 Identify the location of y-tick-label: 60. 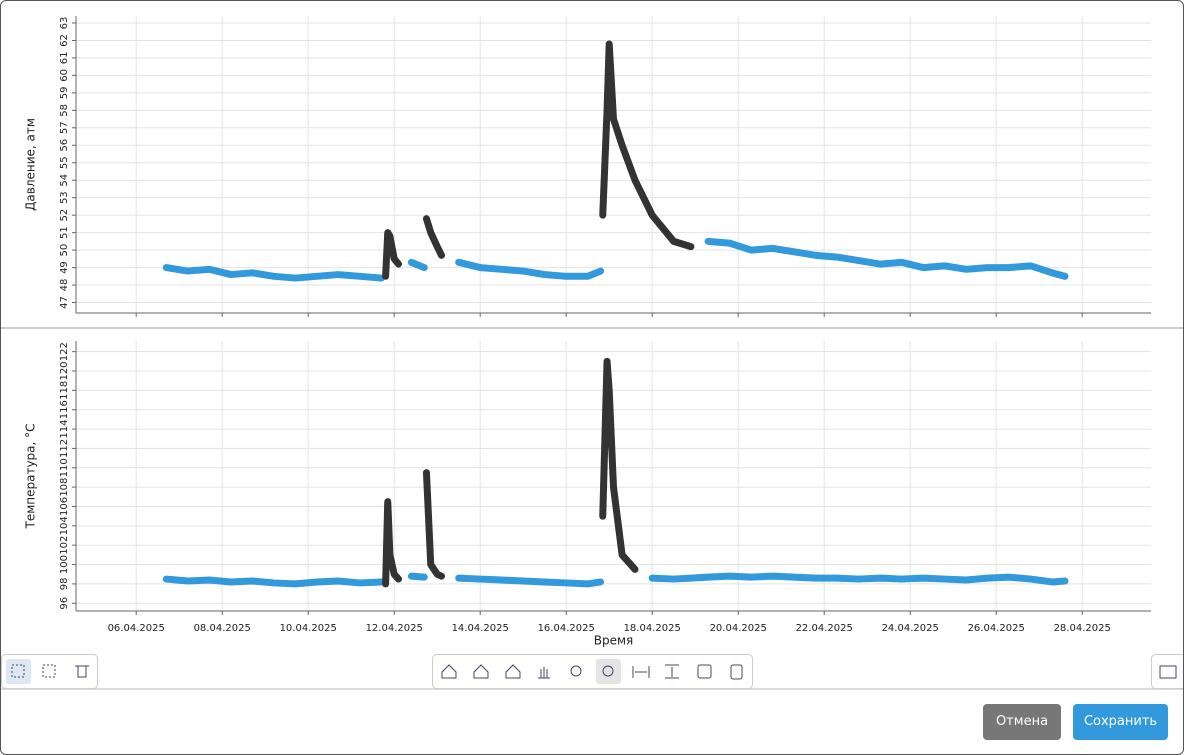
(64, 75).